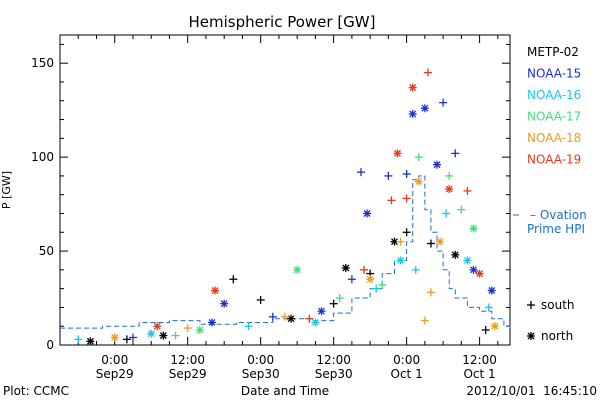 Image resolution: width=600 pixels, height=400 pixels. What do you see at coordinates (46, 251) in the screenshot?
I see `y-tick-label: 50` at bounding box center [46, 251].